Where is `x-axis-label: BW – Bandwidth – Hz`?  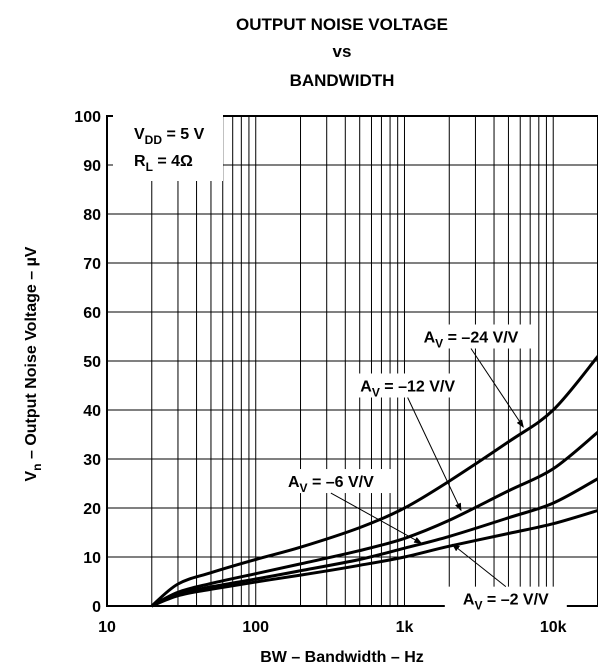 x-axis-label: BW – Bandwidth – Hz is located at coordinates (342, 657).